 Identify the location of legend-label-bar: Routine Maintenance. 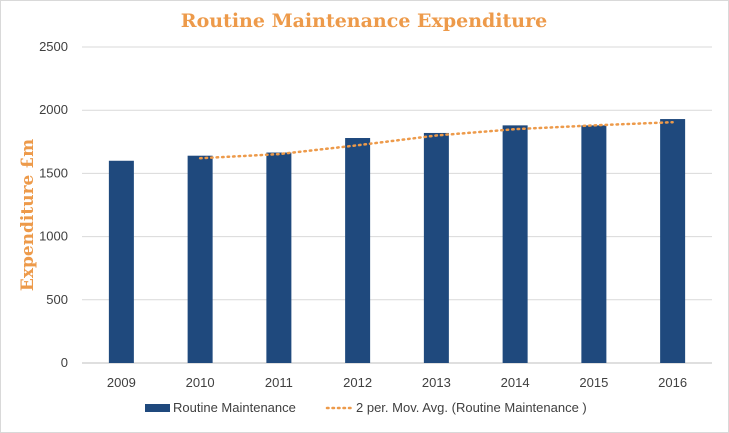
(234, 407).